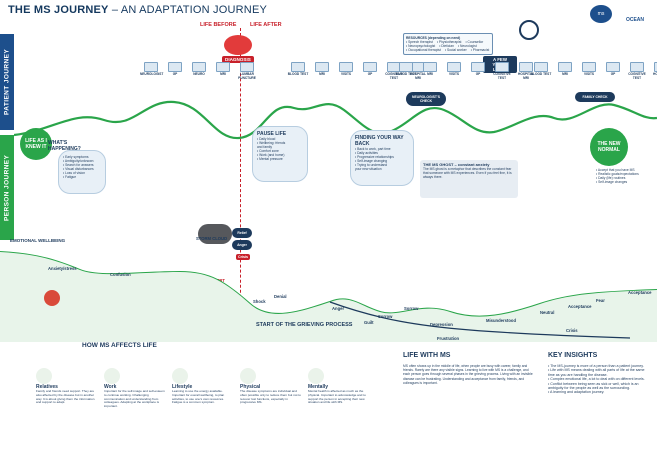 The width and height of the screenshot is (657, 462). What do you see at coordinates (316, 376) in the screenshot?
I see `mental-icon` at bounding box center [316, 376].